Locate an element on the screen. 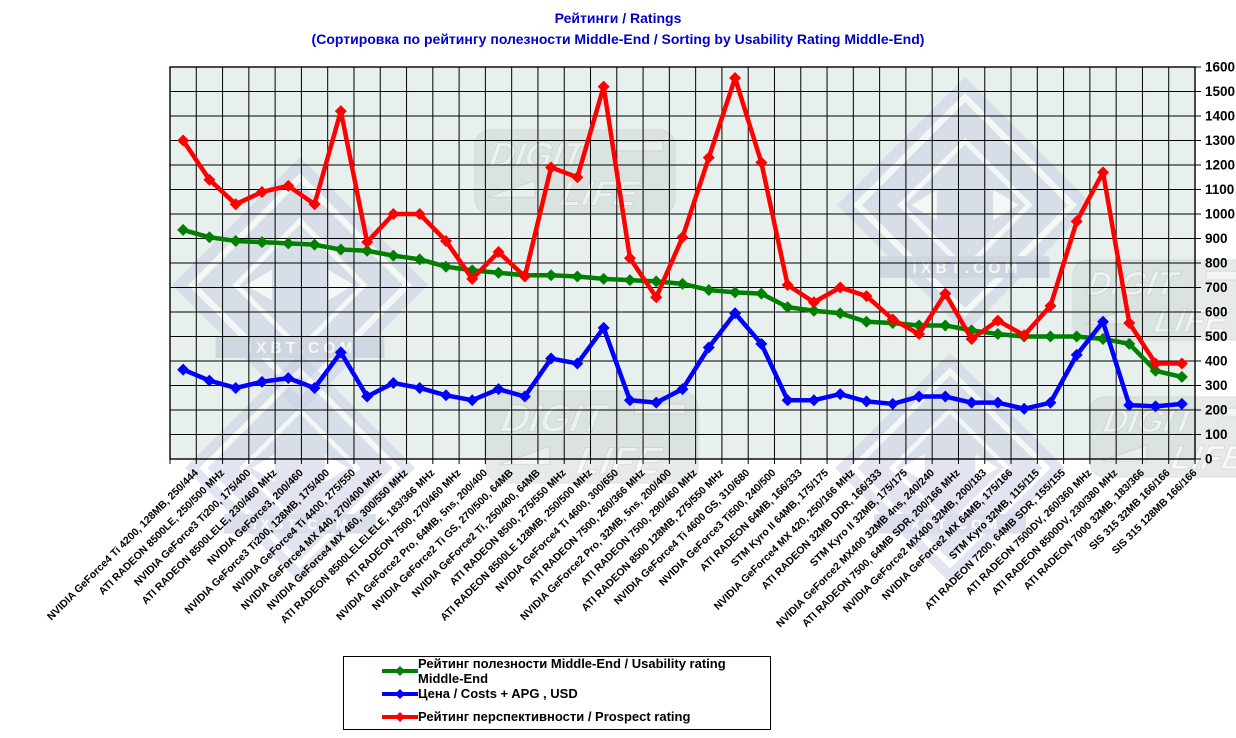 The width and height of the screenshot is (1236, 738). y-axis-label: 500 is located at coordinates (1216, 336).